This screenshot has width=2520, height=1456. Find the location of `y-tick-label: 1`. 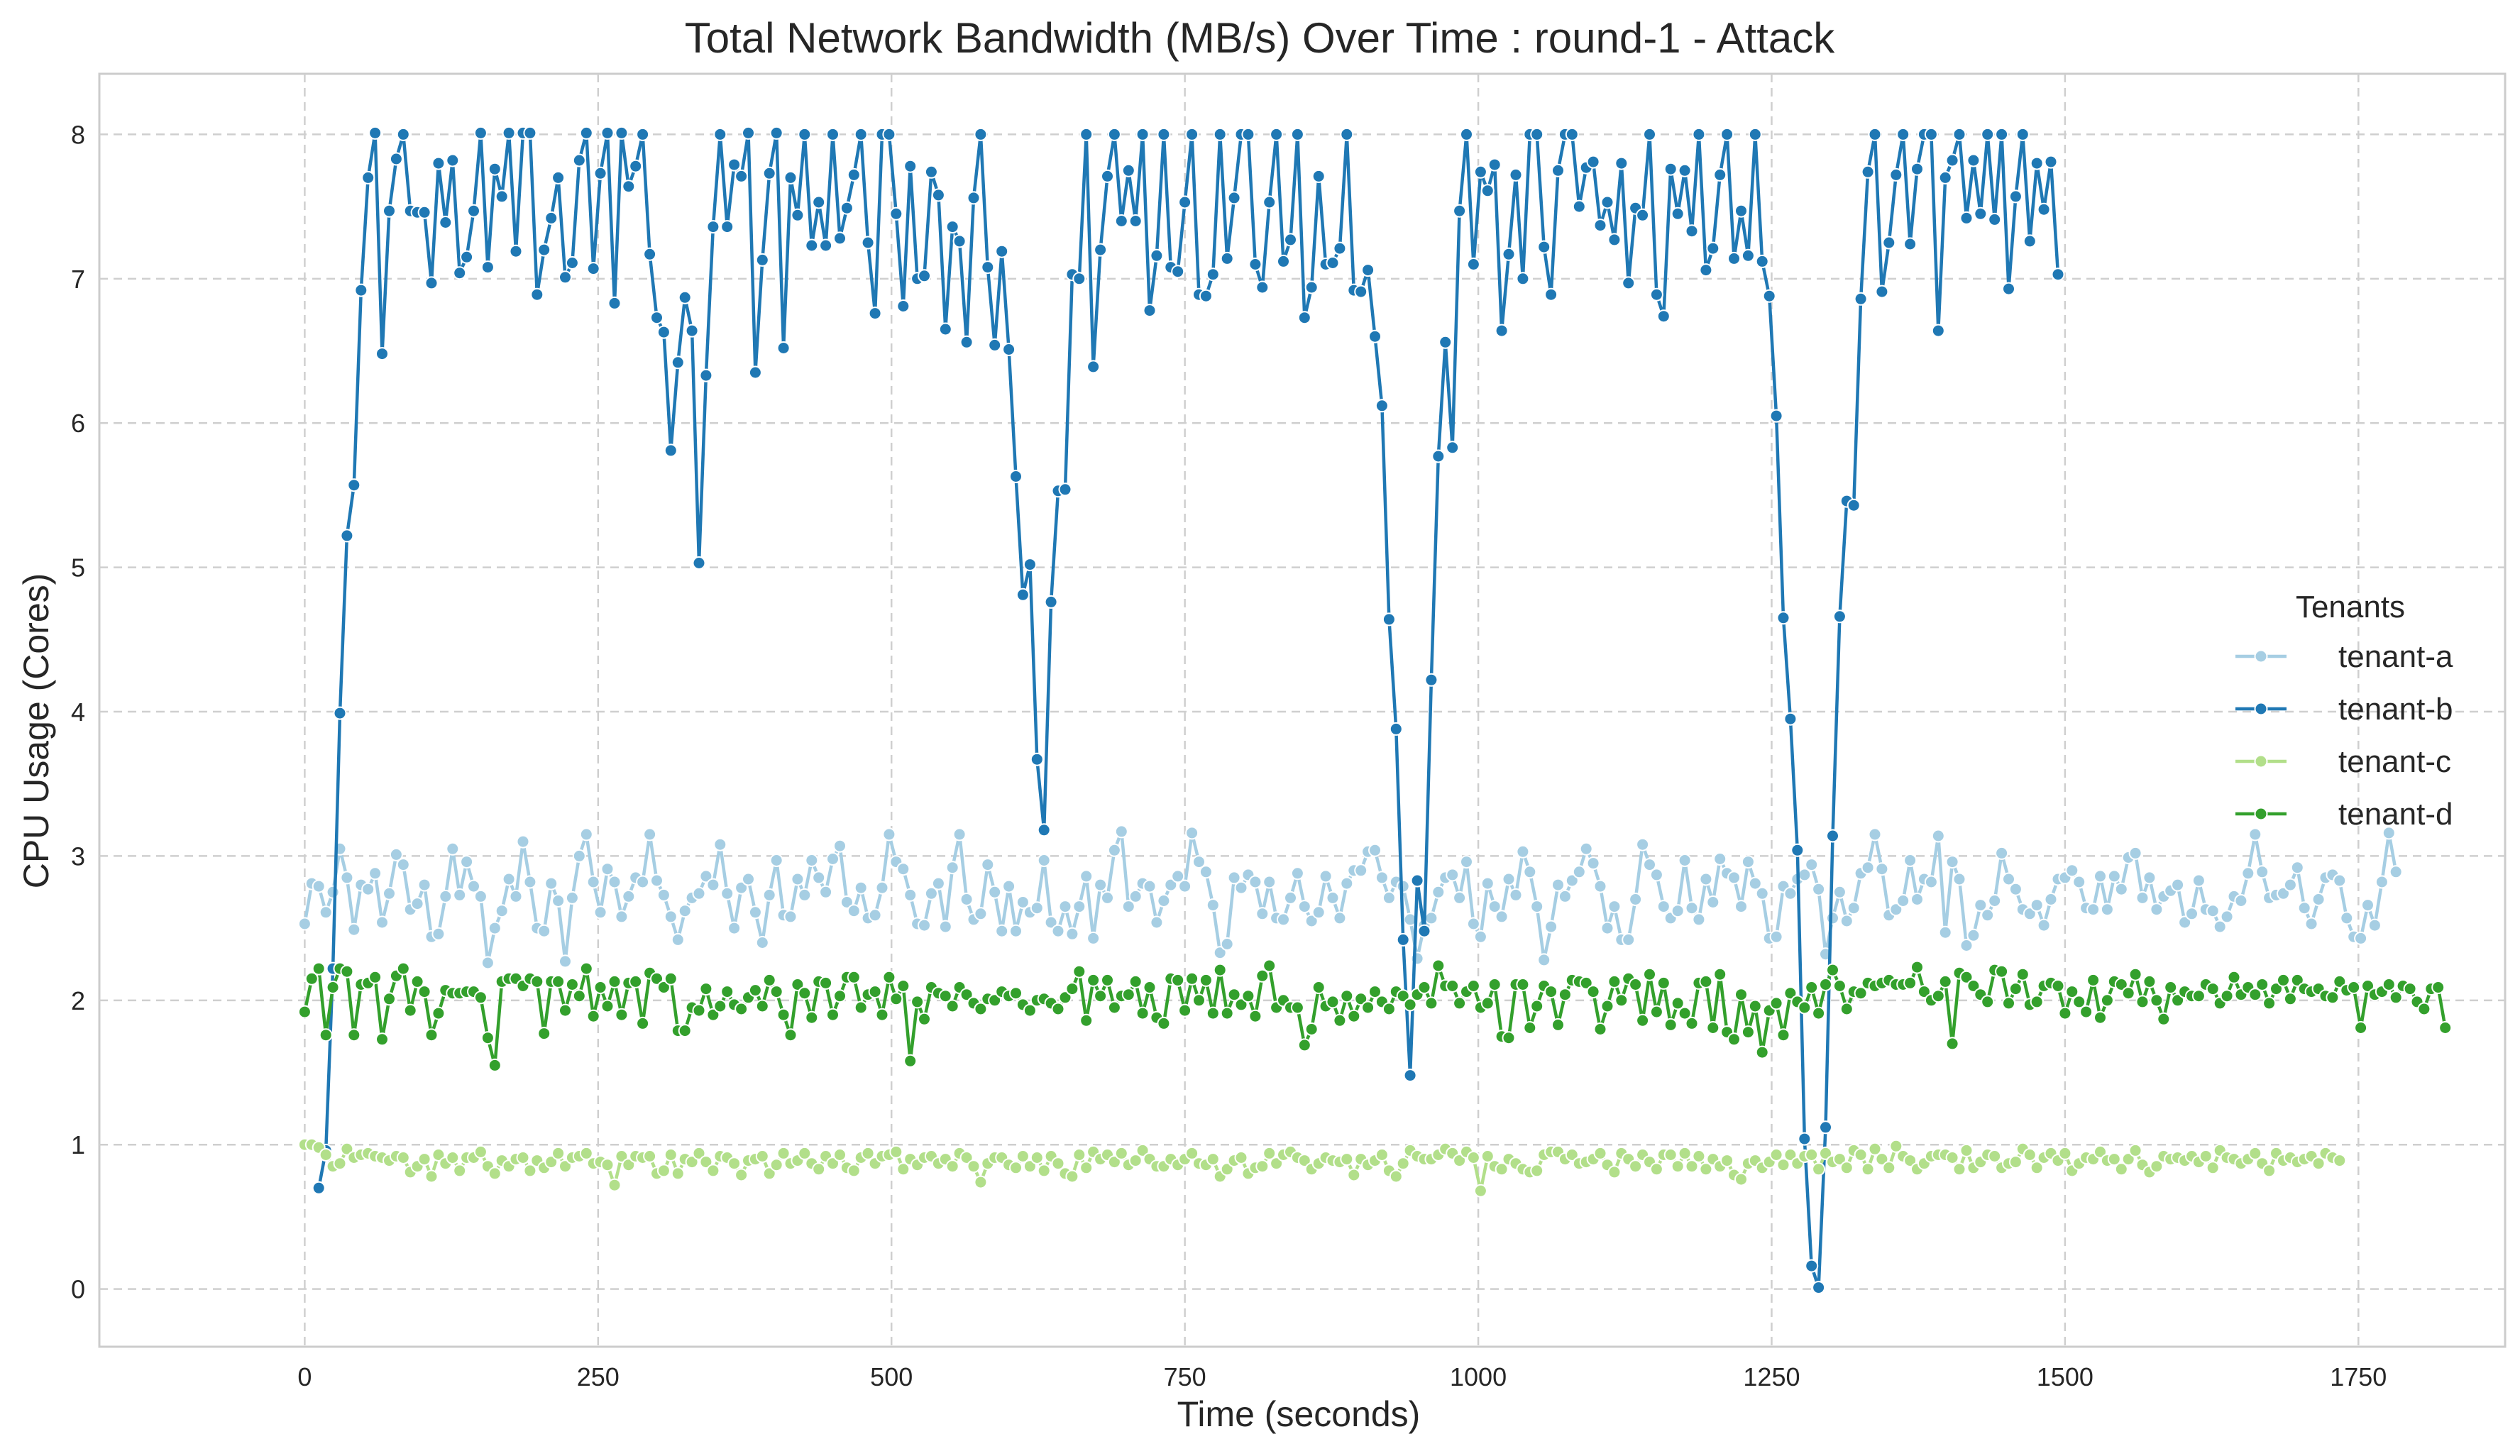

y-tick-label: 1 is located at coordinates (78, 1144).